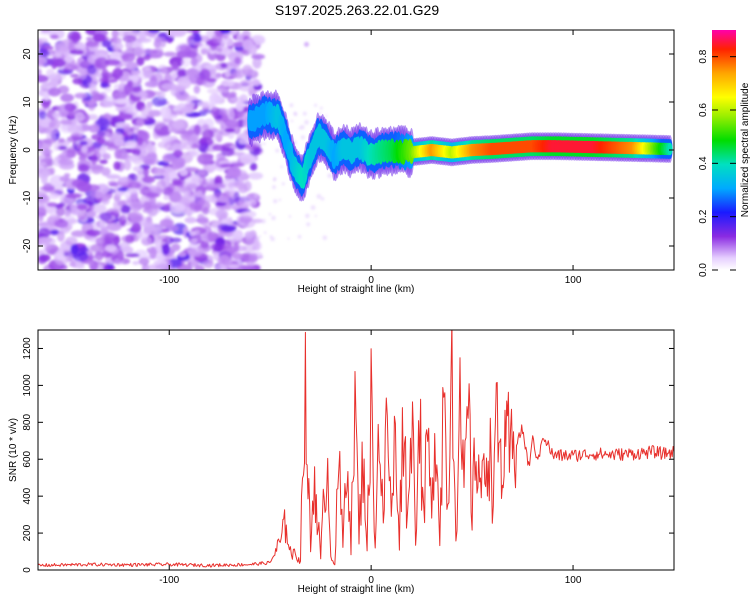  Describe the element at coordinates (27, 245) in the screenshot. I see `y-tick-label: -20` at that location.